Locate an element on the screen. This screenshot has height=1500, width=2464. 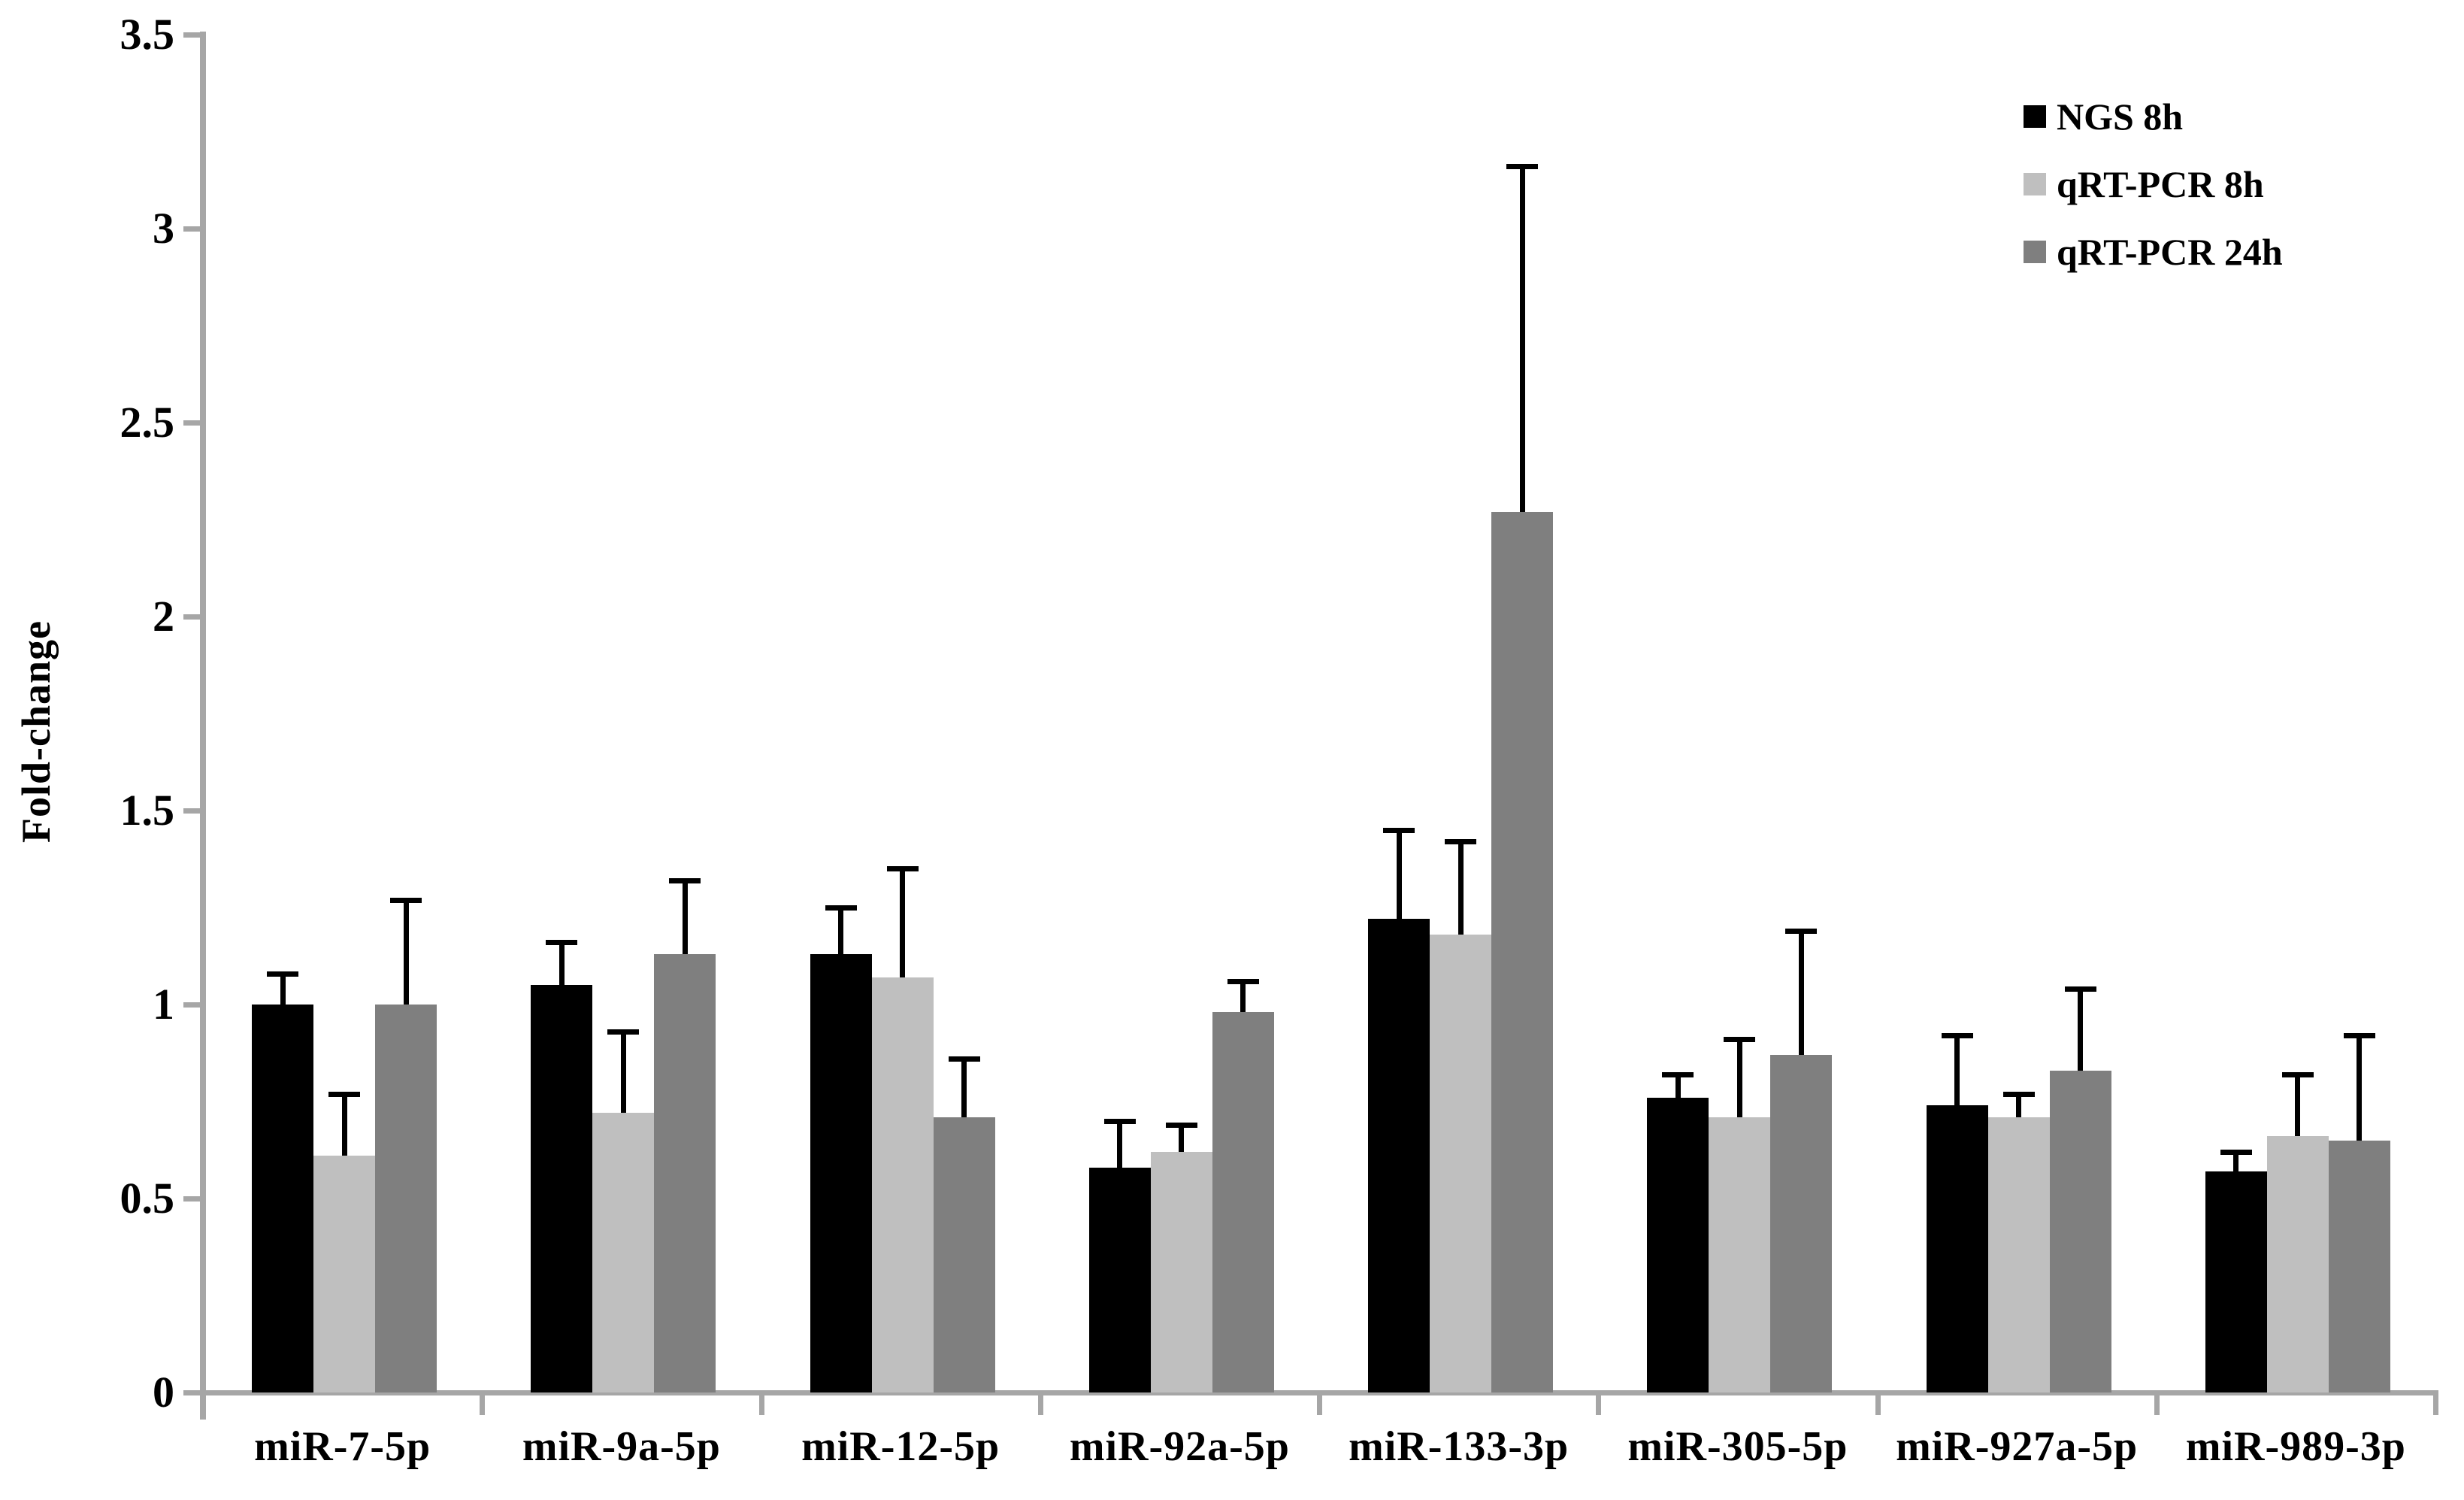
y-tick-label: 3 is located at coordinates (163, 228).